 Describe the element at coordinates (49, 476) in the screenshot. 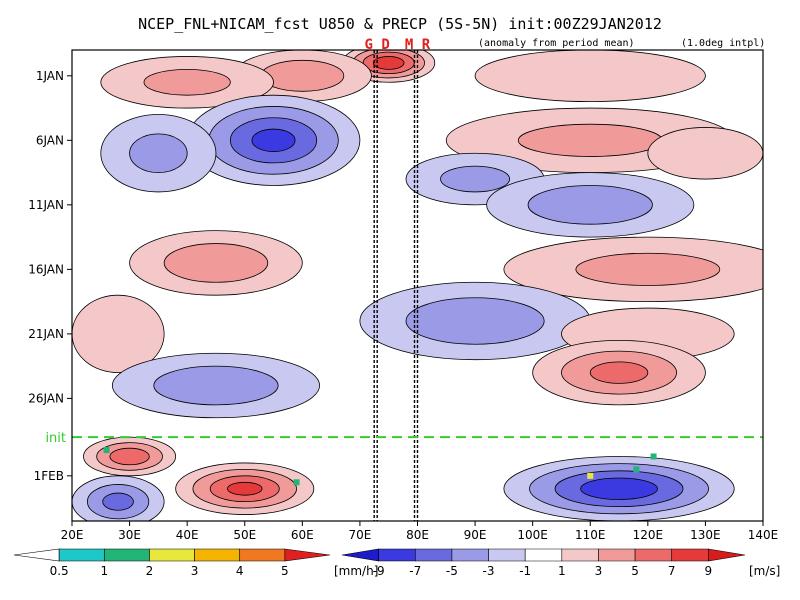

I see `y-tick-label: 1FEB` at that location.